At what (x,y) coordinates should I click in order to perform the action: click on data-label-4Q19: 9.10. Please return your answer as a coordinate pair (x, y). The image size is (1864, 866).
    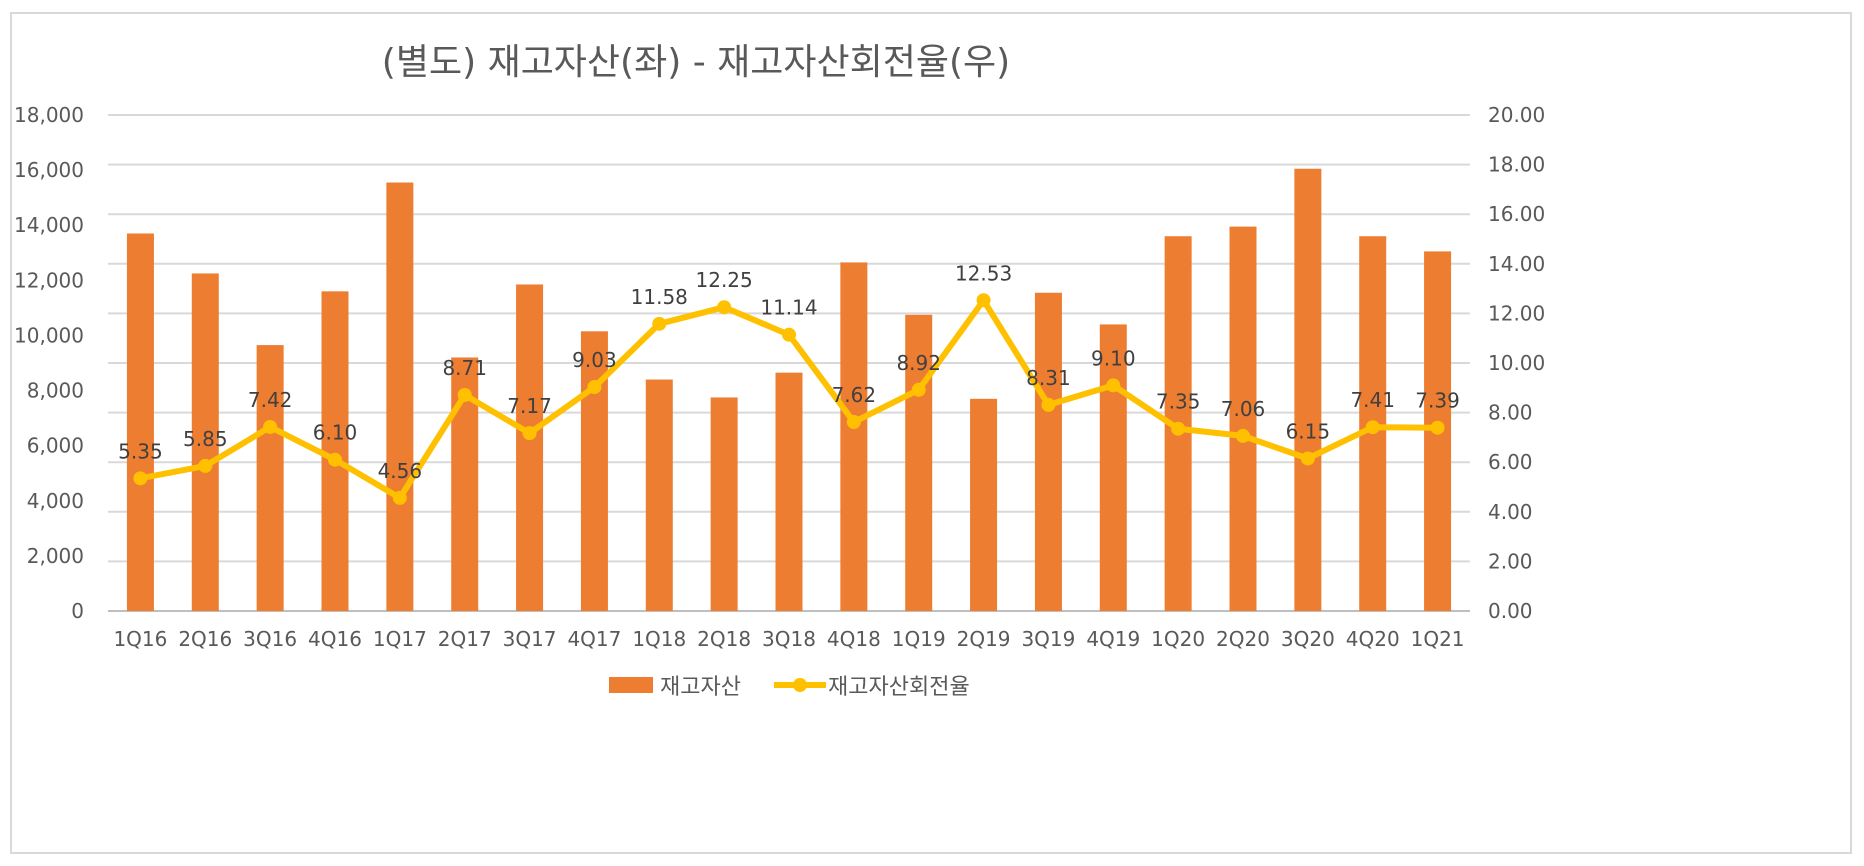
    Looking at the image, I should click on (1113, 358).